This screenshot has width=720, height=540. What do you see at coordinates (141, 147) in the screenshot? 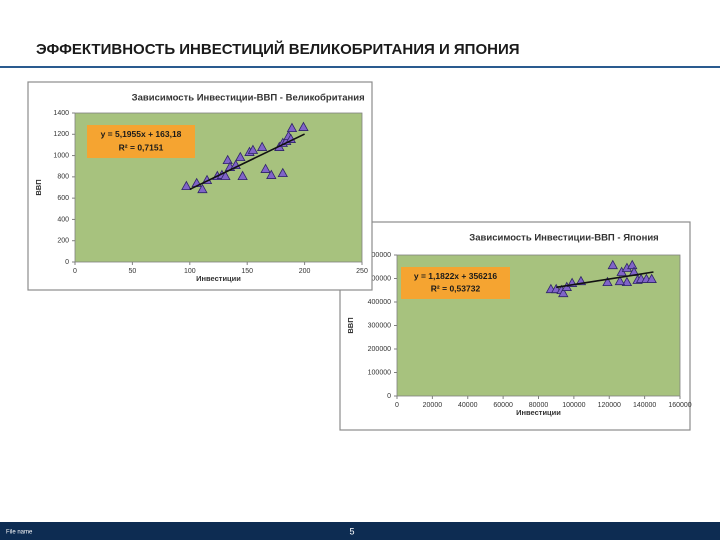
I see `equation-text: R² = 0,7151` at bounding box center [141, 147].